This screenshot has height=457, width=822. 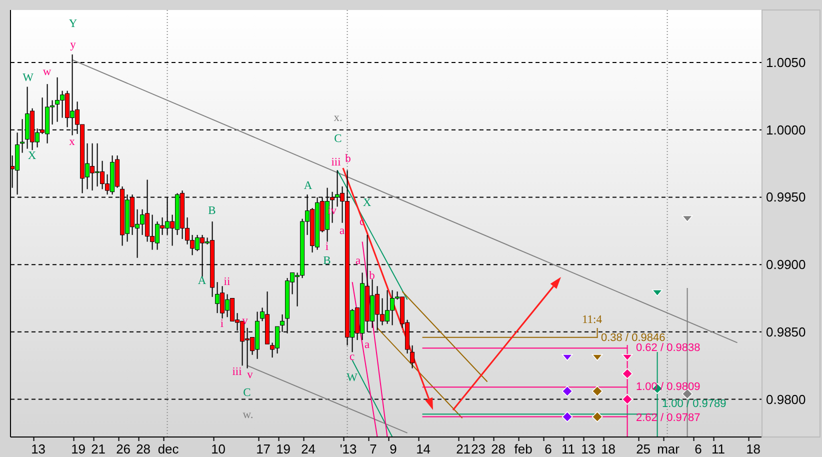 What do you see at coordinates (73, 24) in the screenshot?
I see `annotation: Y` at bounding box center [73, 24].